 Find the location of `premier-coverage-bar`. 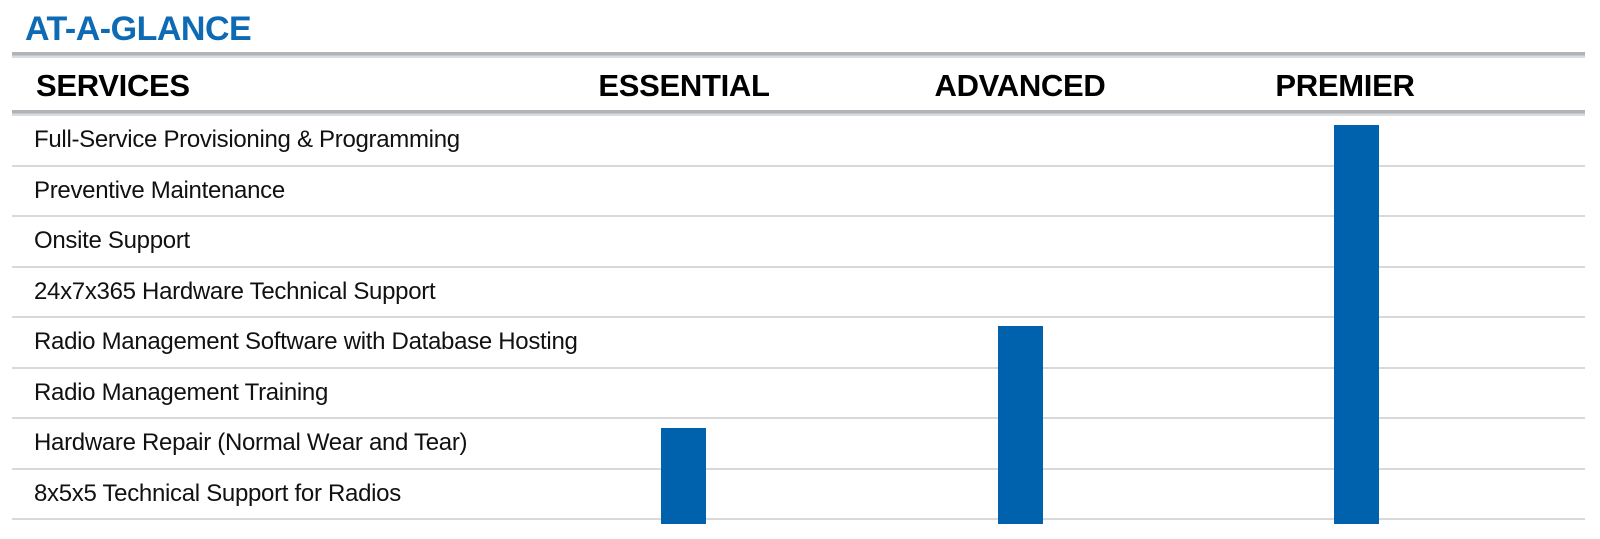

premier-coverage-bar is located at coordinates (1356, 324).